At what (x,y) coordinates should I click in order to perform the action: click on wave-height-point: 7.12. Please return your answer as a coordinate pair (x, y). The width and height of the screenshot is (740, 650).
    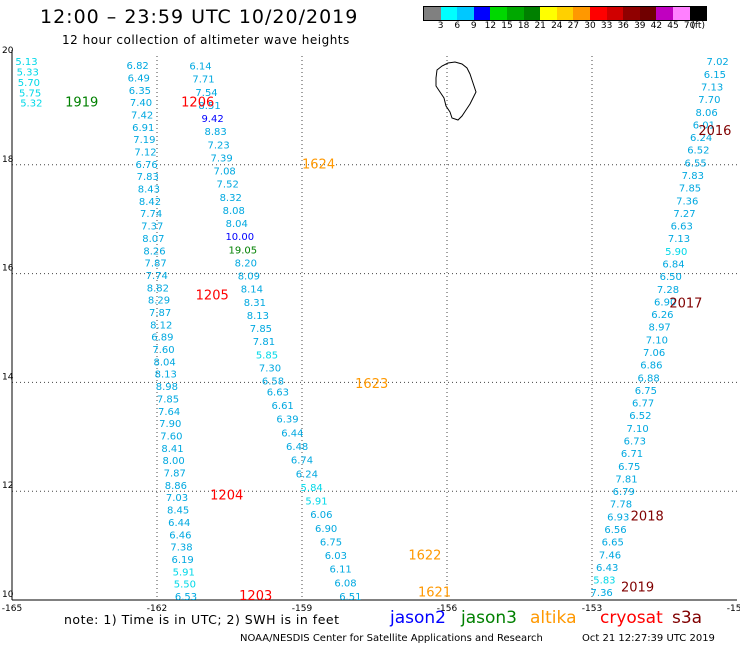
    Looking at the image, I should click on (145, 152).